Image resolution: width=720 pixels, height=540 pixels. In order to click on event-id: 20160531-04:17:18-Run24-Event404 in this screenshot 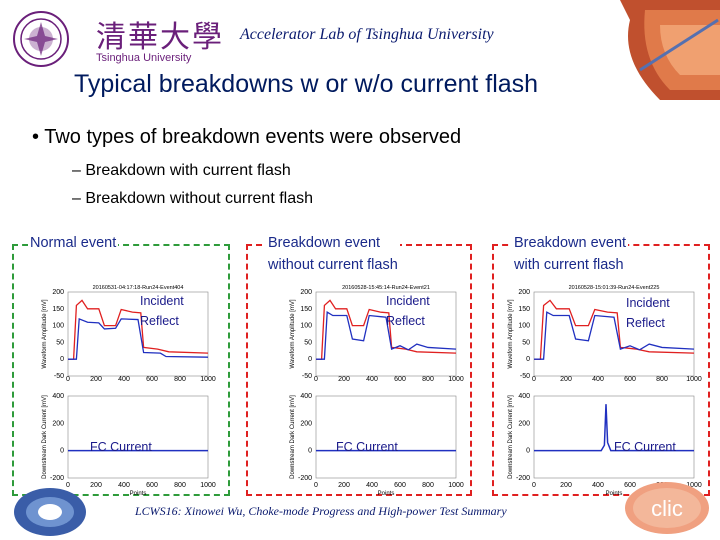, I will do `click(138, 288)`.